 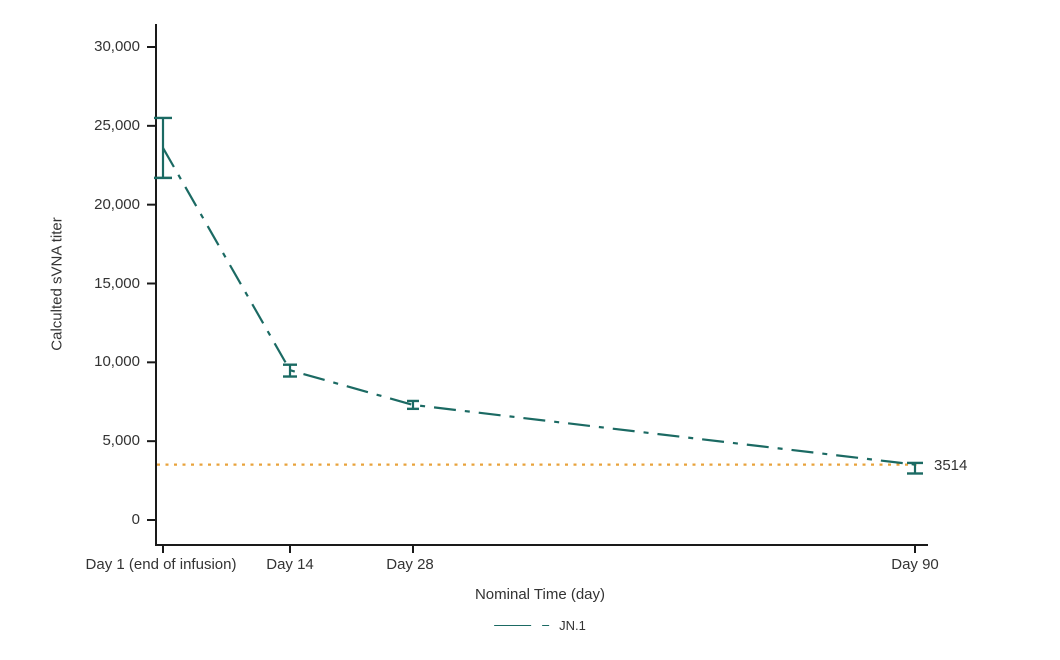 I want to click on legend-line-sample, so click(x=513, y=625).